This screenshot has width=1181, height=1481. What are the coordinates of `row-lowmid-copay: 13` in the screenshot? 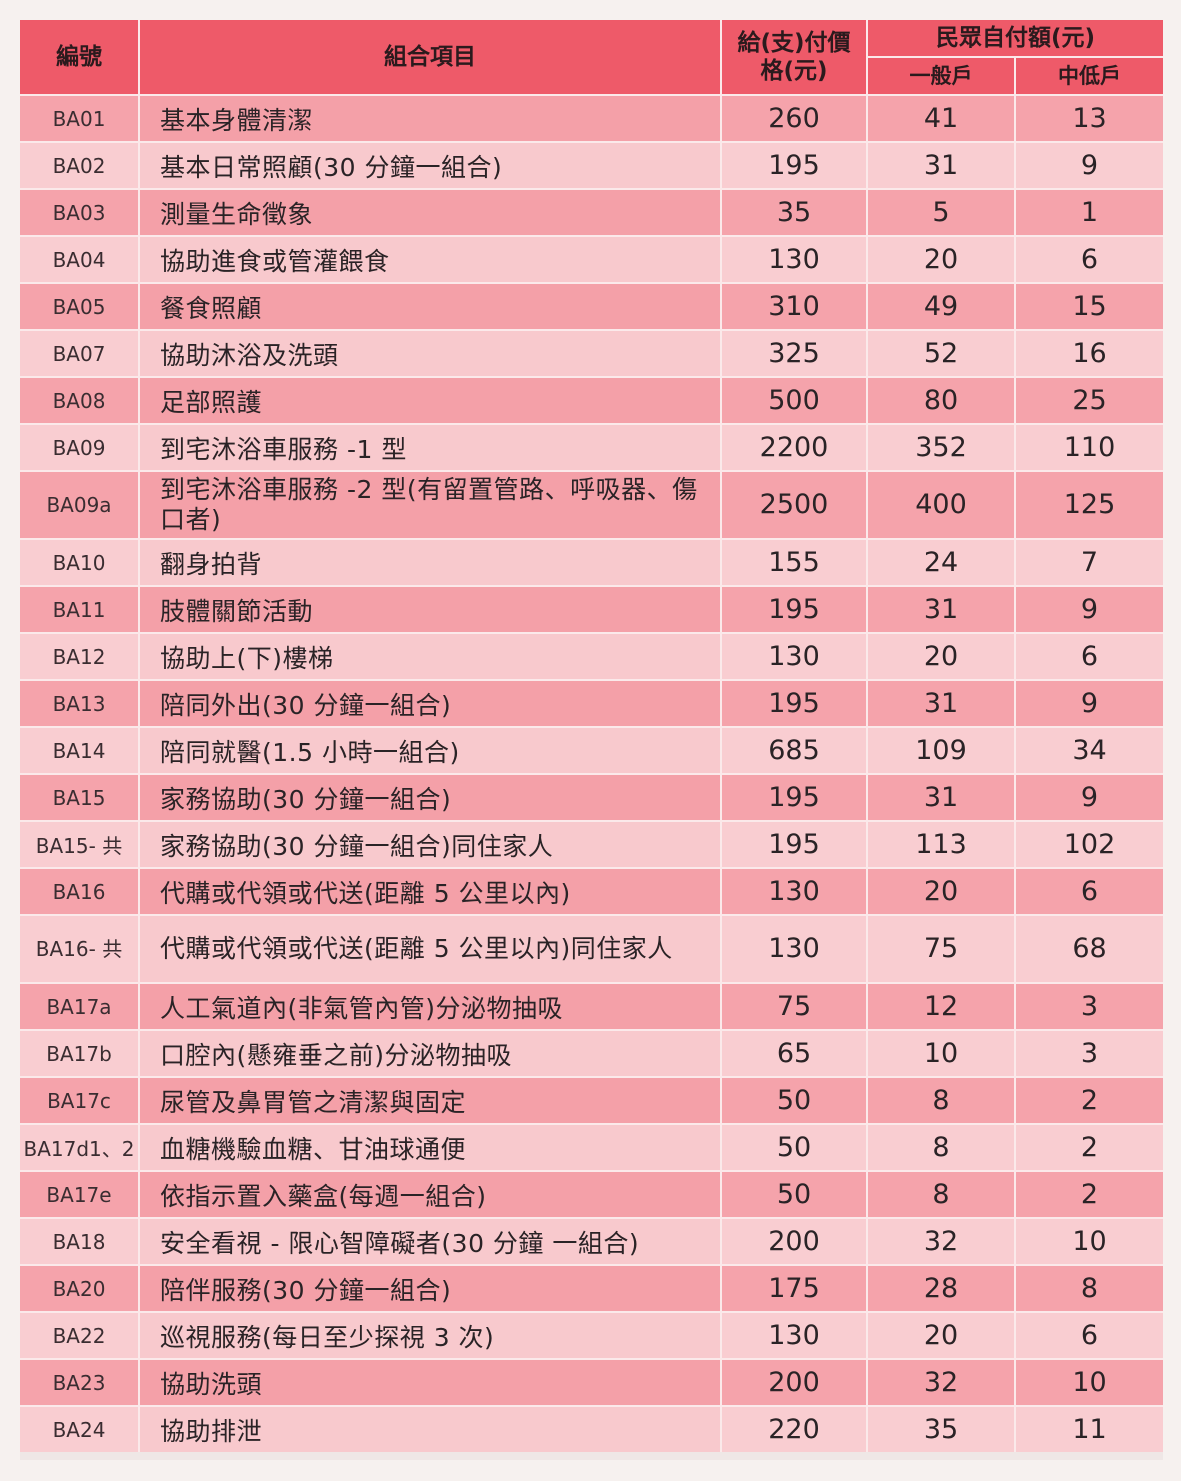 It's located at (1089, 119).